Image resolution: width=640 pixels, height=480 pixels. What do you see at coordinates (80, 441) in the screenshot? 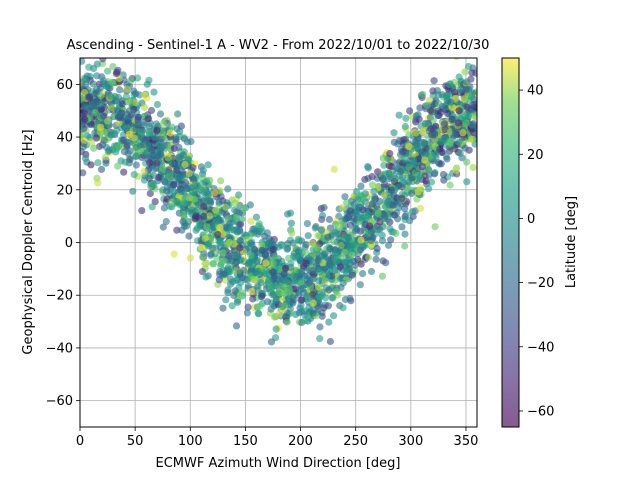
I see `x-tick-label: 0` at bounding box center [80, 441].